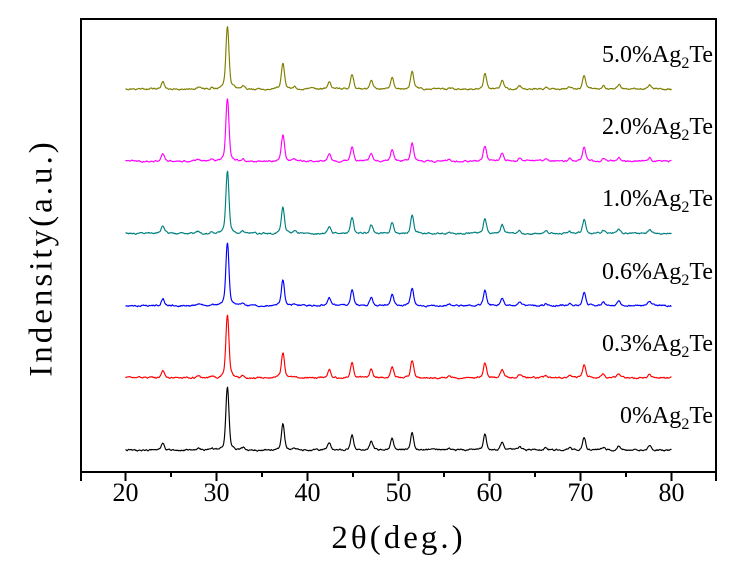 Image resolution: width=737 pixels, height=570 pixels. What do you see at coordinates (657, 273) in the screenshot?
I see `series-label-0.6%Ag2Te: 0.6%Ag2Te` at bounding box center [657, 273].